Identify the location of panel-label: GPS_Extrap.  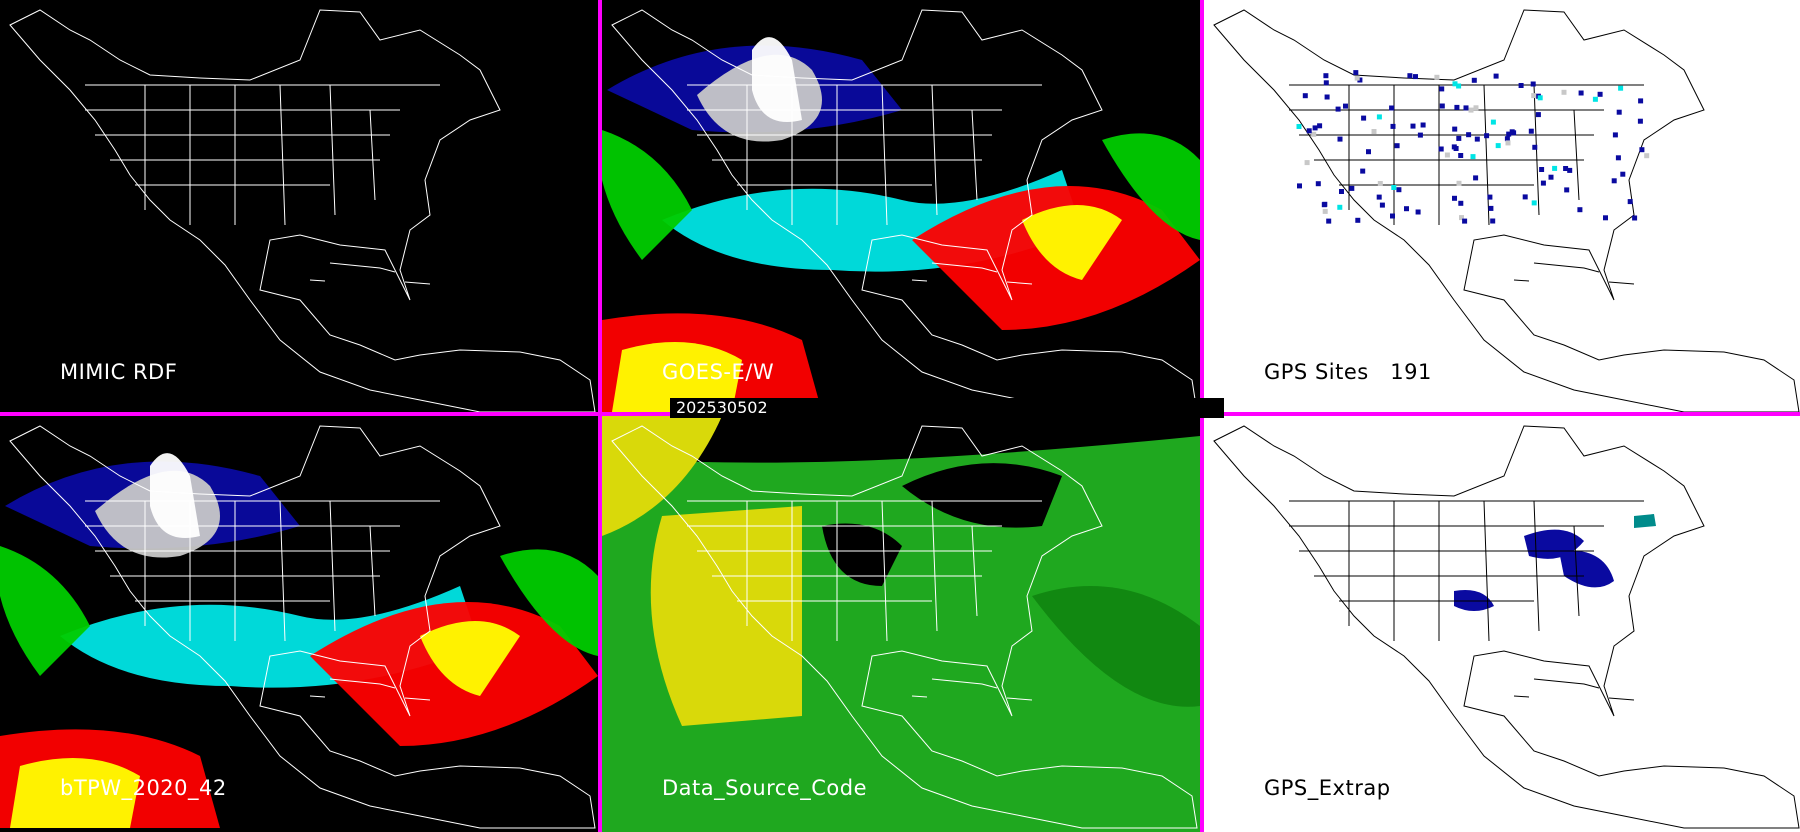
(1327, 788).